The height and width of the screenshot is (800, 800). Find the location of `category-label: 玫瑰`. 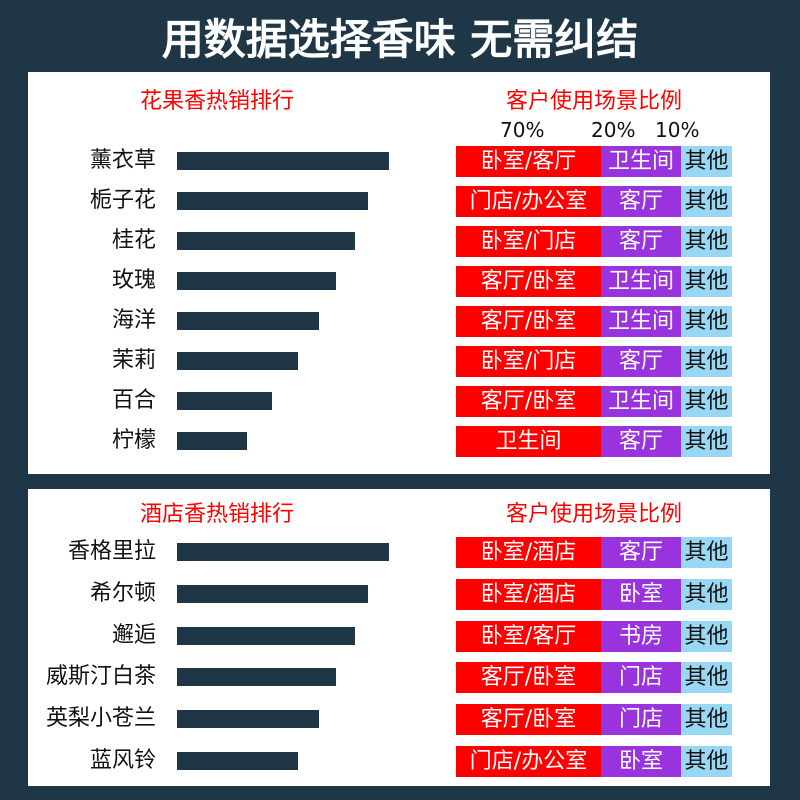

category-label: 玫瑰 is located at coordinates (133, 280).